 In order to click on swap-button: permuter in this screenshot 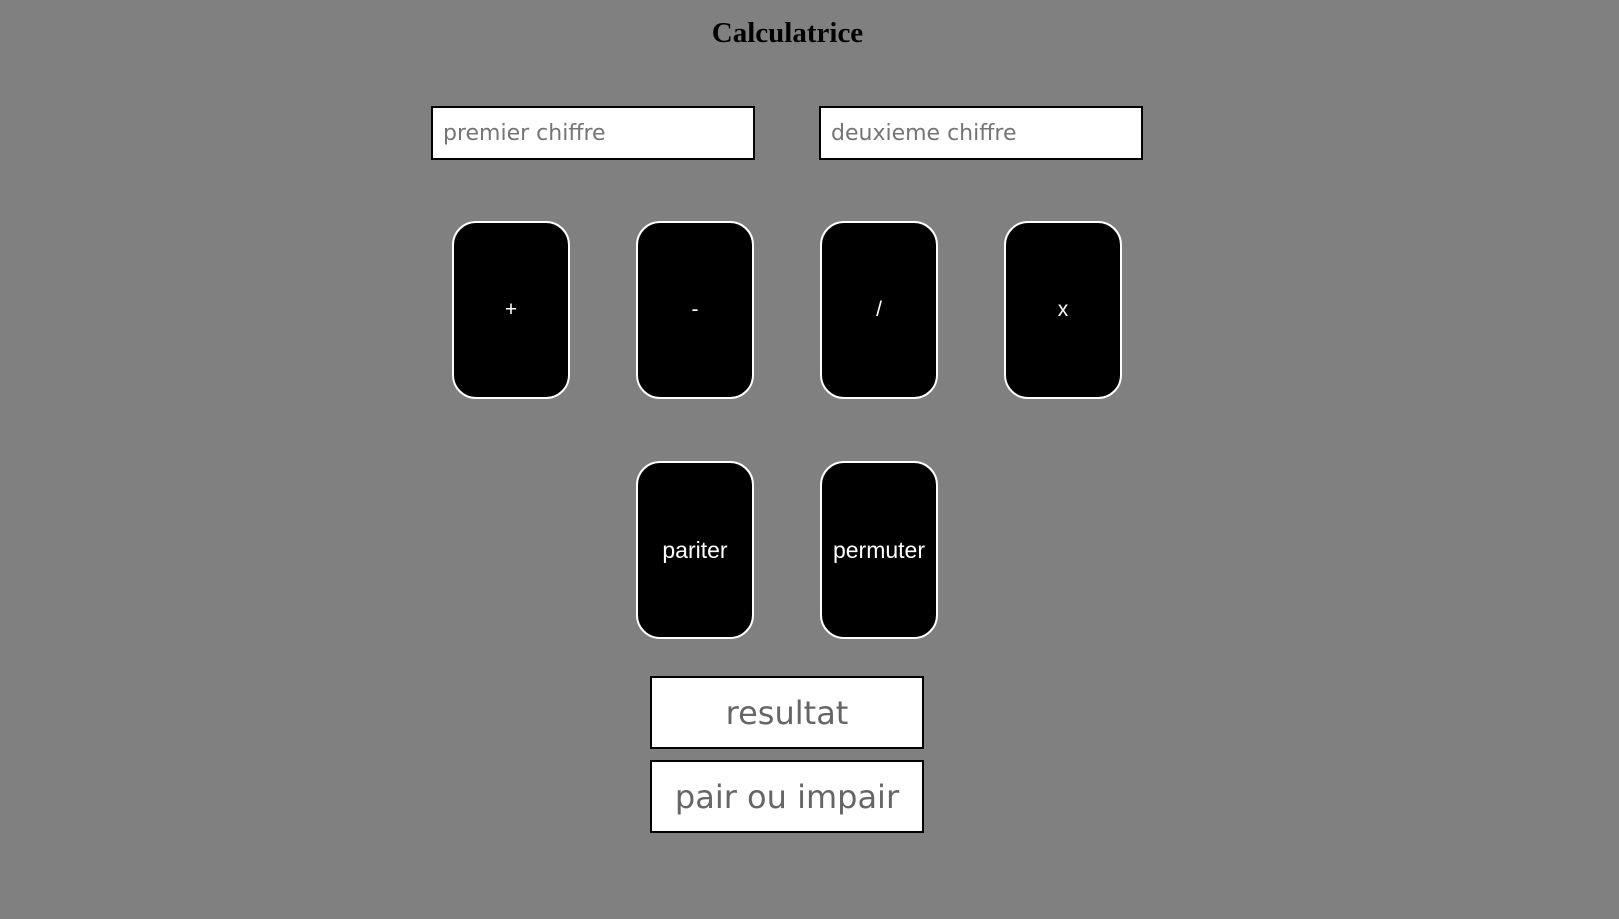, I will do `click(879, 550)`.